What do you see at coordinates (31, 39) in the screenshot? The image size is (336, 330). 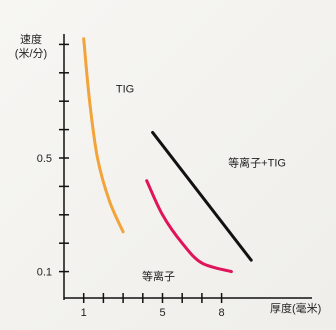 I see `y-axis-title-line1: 速度` at bounding box center [31, 39].